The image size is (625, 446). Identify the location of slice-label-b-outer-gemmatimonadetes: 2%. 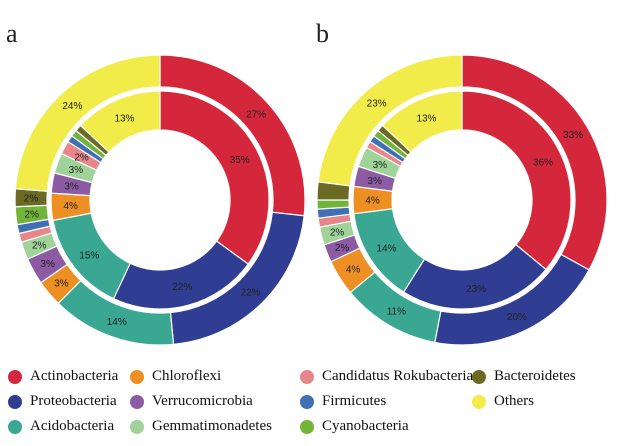
(337, 233).